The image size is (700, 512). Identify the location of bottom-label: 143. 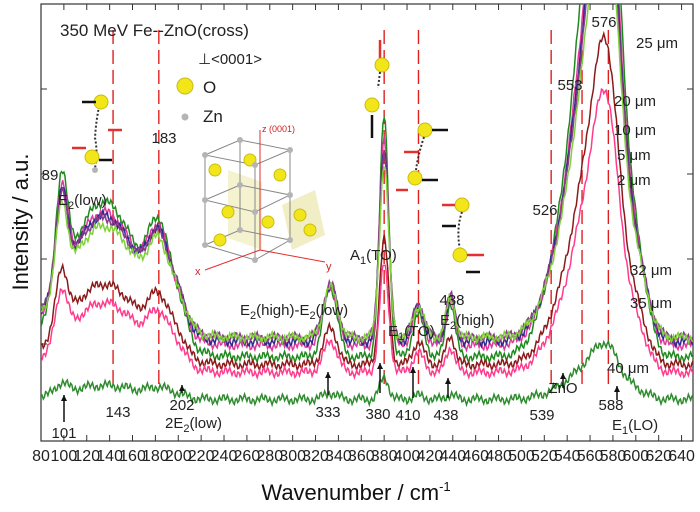
(117, 412).